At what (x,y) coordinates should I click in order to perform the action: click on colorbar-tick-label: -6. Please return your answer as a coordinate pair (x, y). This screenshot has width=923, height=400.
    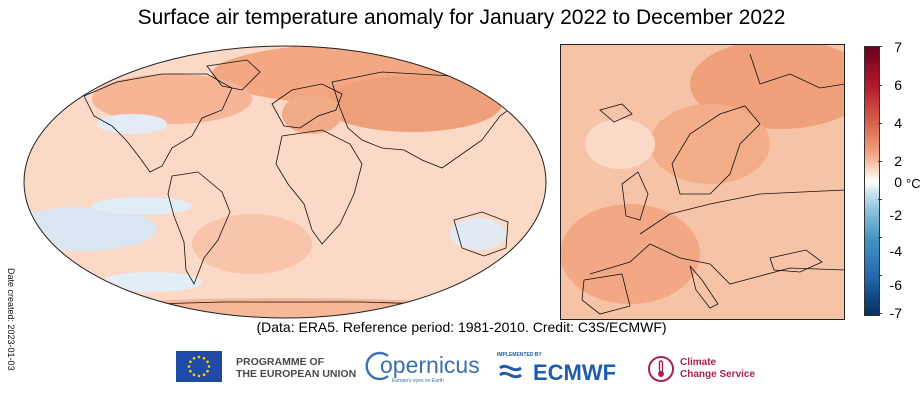
    Looking at the image, I should click on (895, 285).